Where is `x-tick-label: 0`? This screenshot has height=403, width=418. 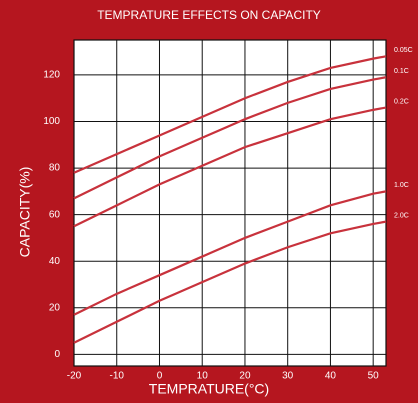 x-tick-label: 0 is located at coordinates (160, 376).